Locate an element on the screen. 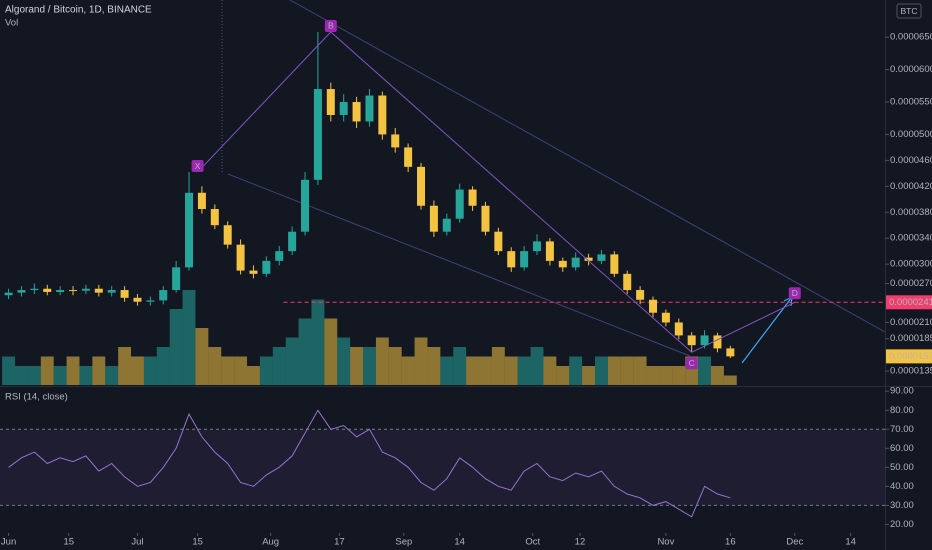 The image size is (932, 550). y-tick-label: 0.00003000 is located at coordinates (911, 264).